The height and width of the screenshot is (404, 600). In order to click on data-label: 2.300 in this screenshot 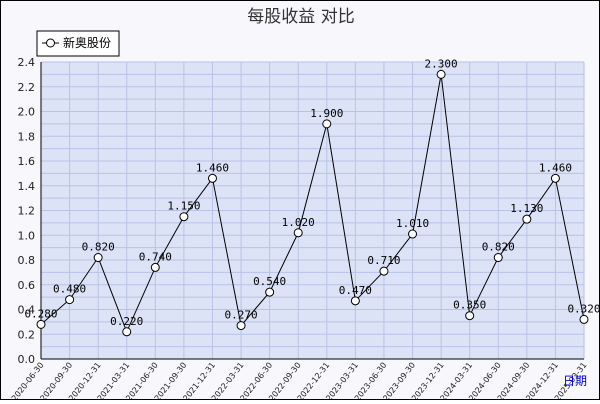, I will do `click(441, 63)`.